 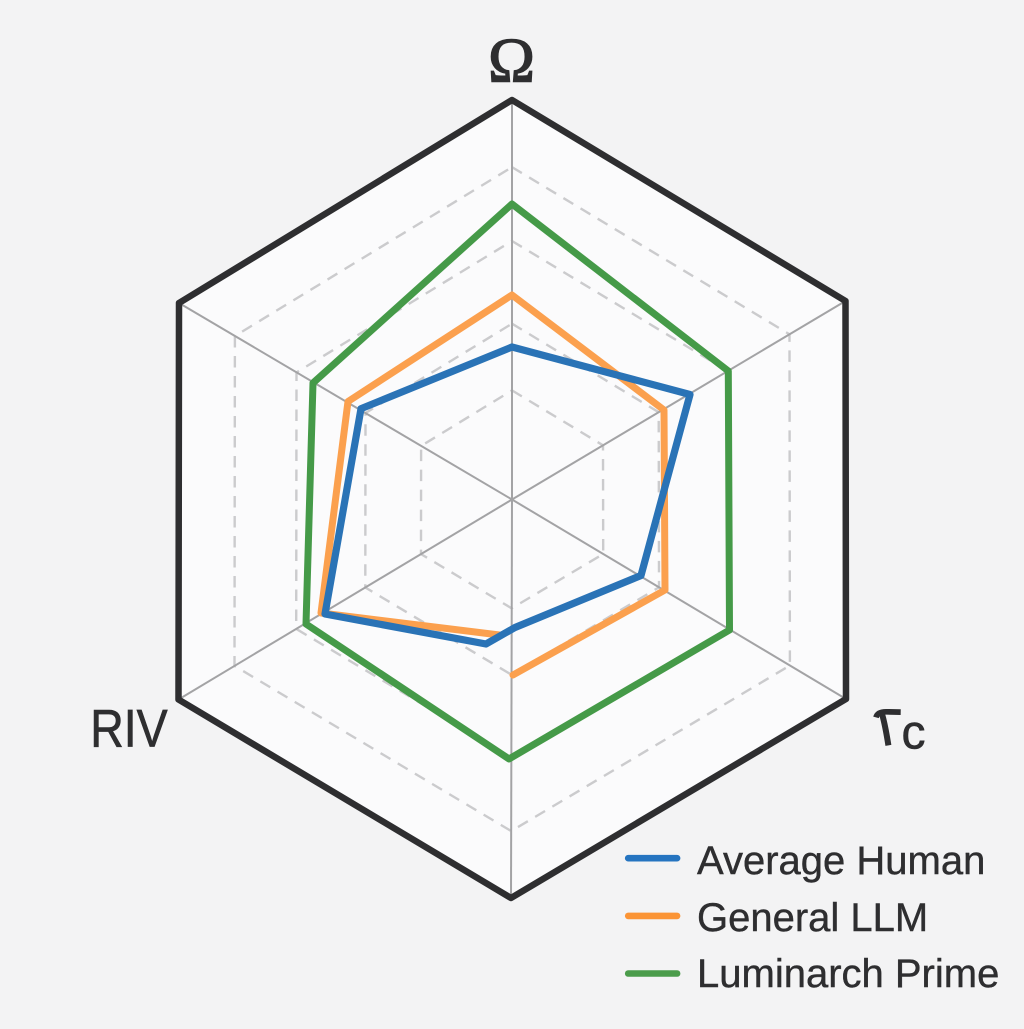 I want to click on svg-text: General LLM, so click(x=812, y=918).